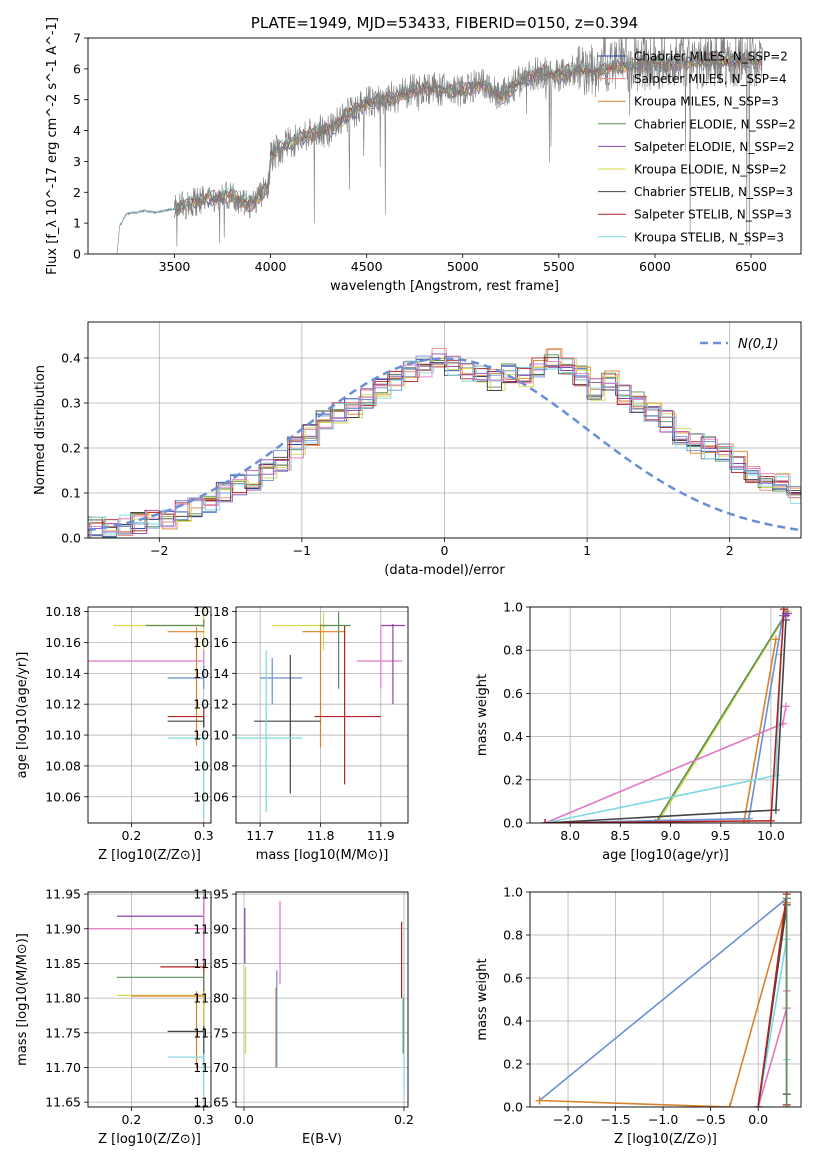  Describe the element at coordinates (587, 550) in the screenshot. I see `x-tick-label: 1` at that location.